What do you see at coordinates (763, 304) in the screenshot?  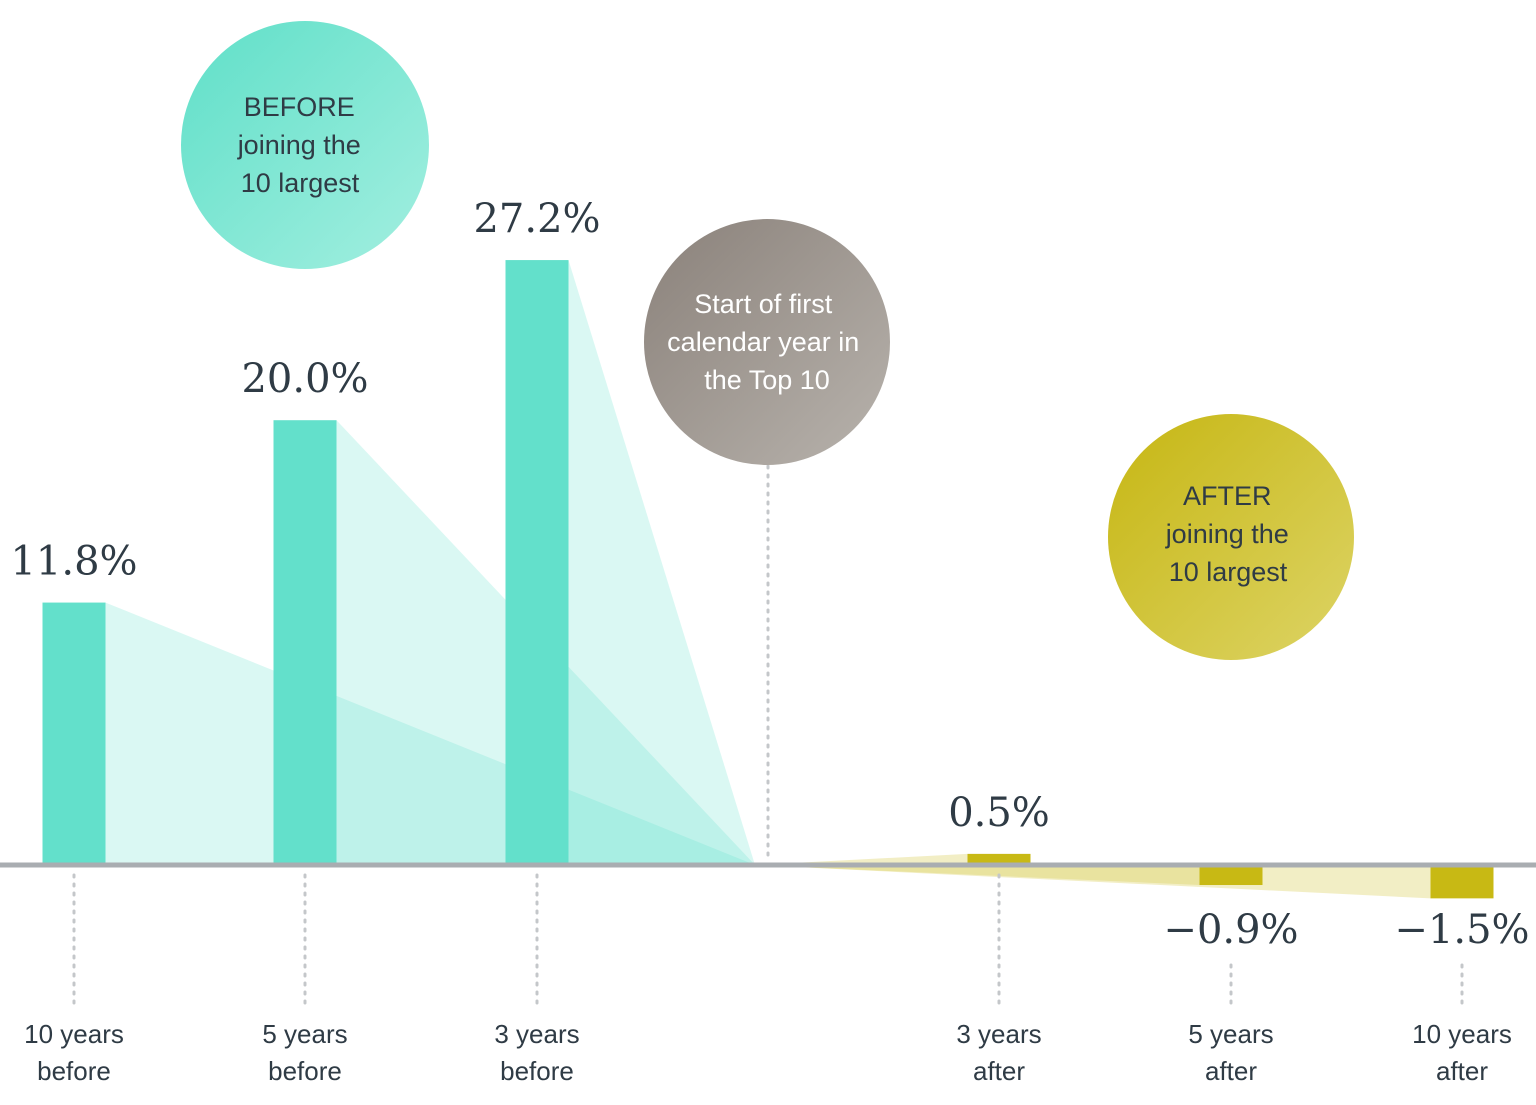 I see `start-bubble-line-1: Start of first` at bounding box center [763, 304].